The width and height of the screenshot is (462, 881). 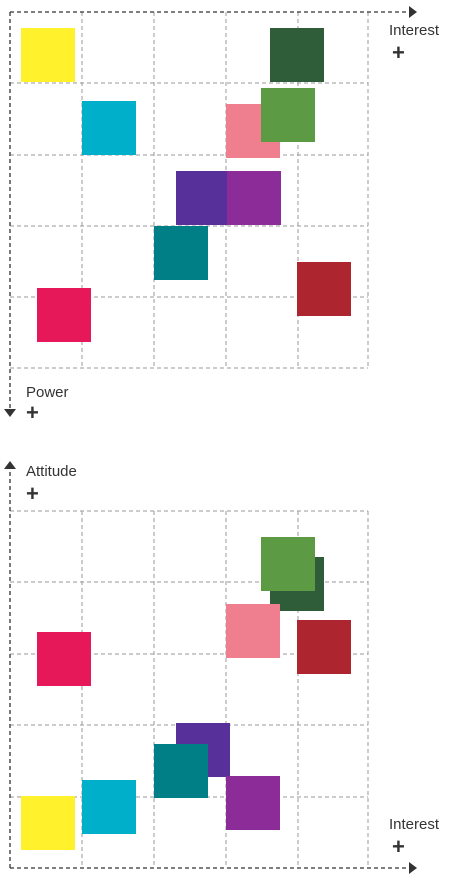 What do you see at coordinates (324, 647) in the screenshot?
I see `bottom-stakeholder-dark-red` at bounding box center [324, 647].